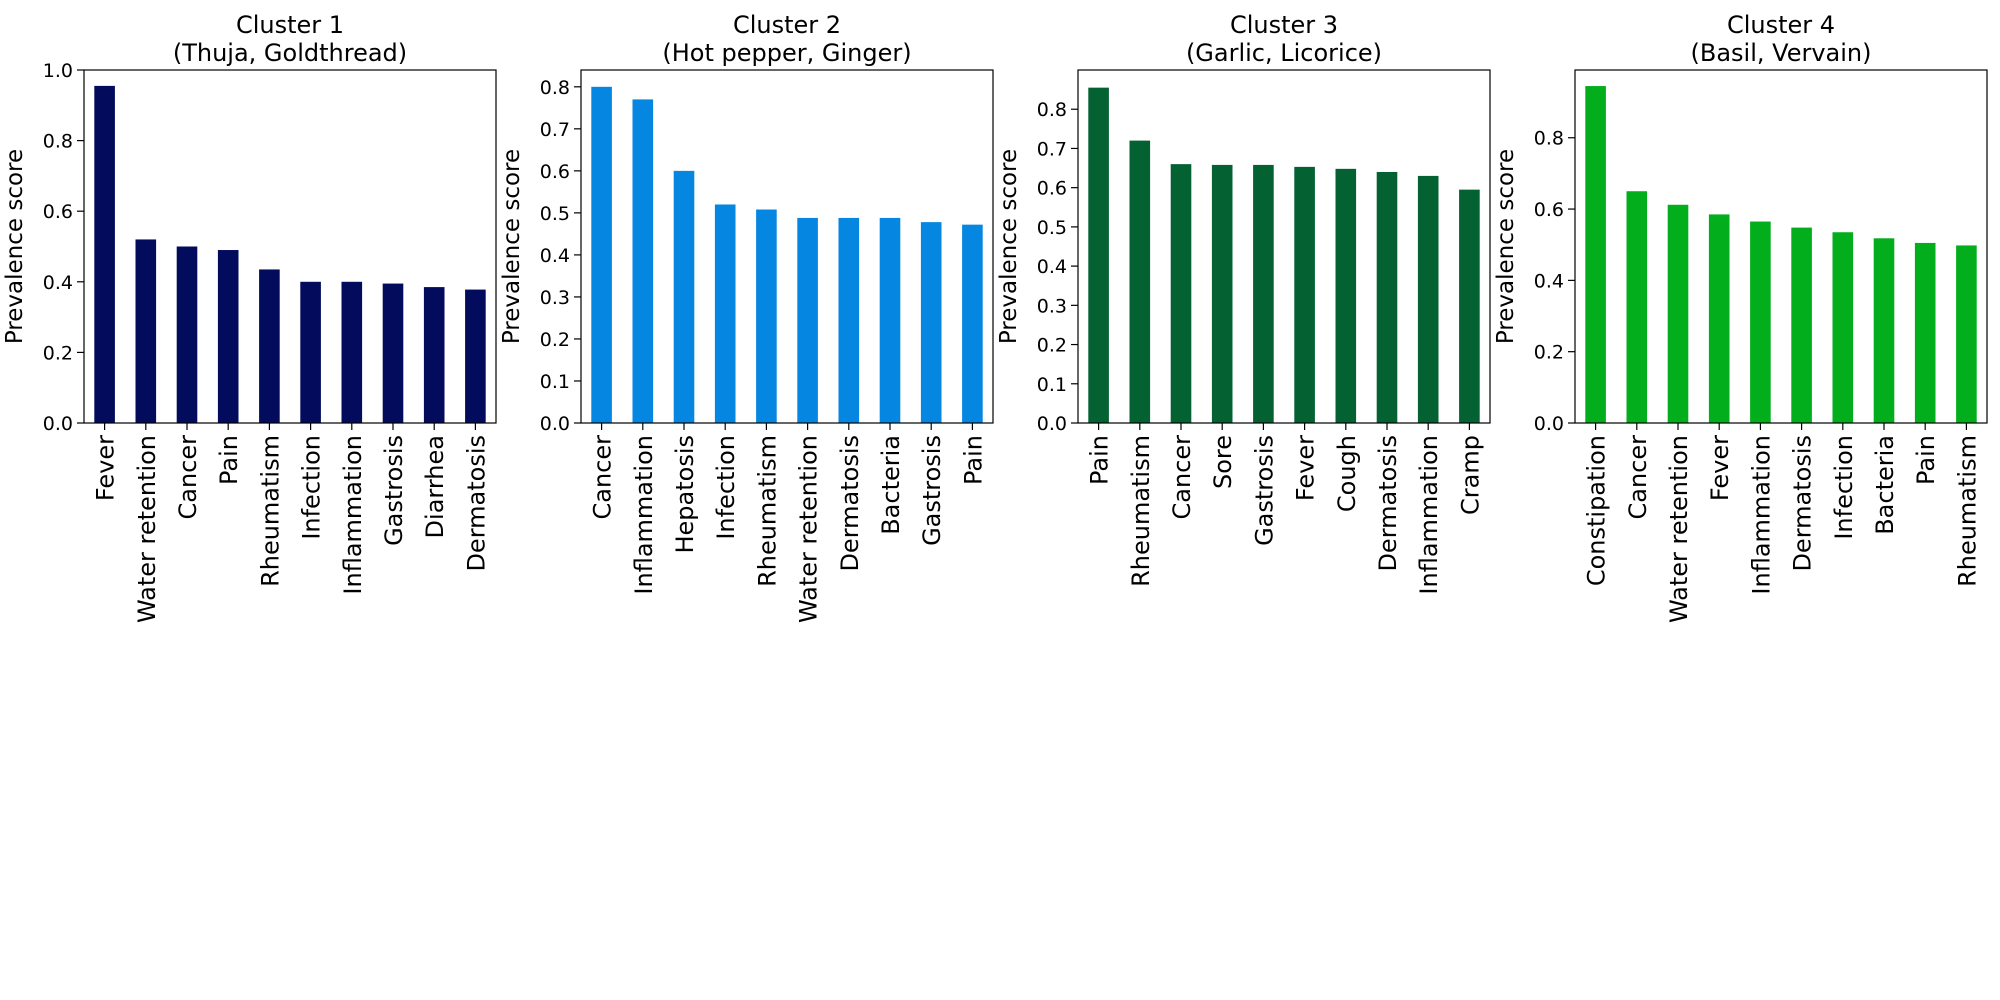 This screenshot has height=1000, width=2000. Describe the element at coordinates (787, 25) in the screenshot. I see `chart-title-line: Cluster 2` at that location.